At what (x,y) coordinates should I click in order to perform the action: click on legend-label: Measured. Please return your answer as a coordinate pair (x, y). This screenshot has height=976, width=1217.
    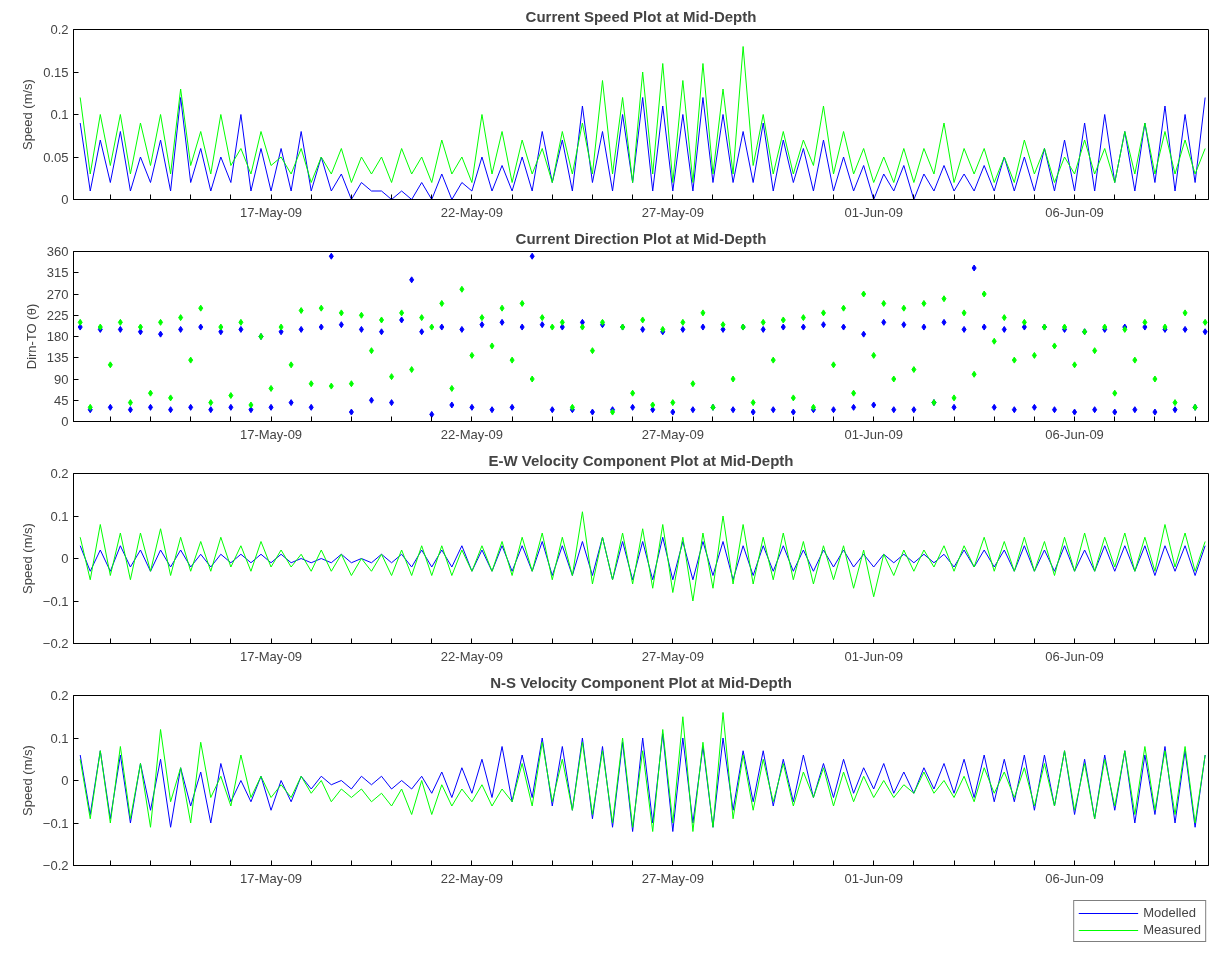
    Looking at the image, I should click on (1172, 929).